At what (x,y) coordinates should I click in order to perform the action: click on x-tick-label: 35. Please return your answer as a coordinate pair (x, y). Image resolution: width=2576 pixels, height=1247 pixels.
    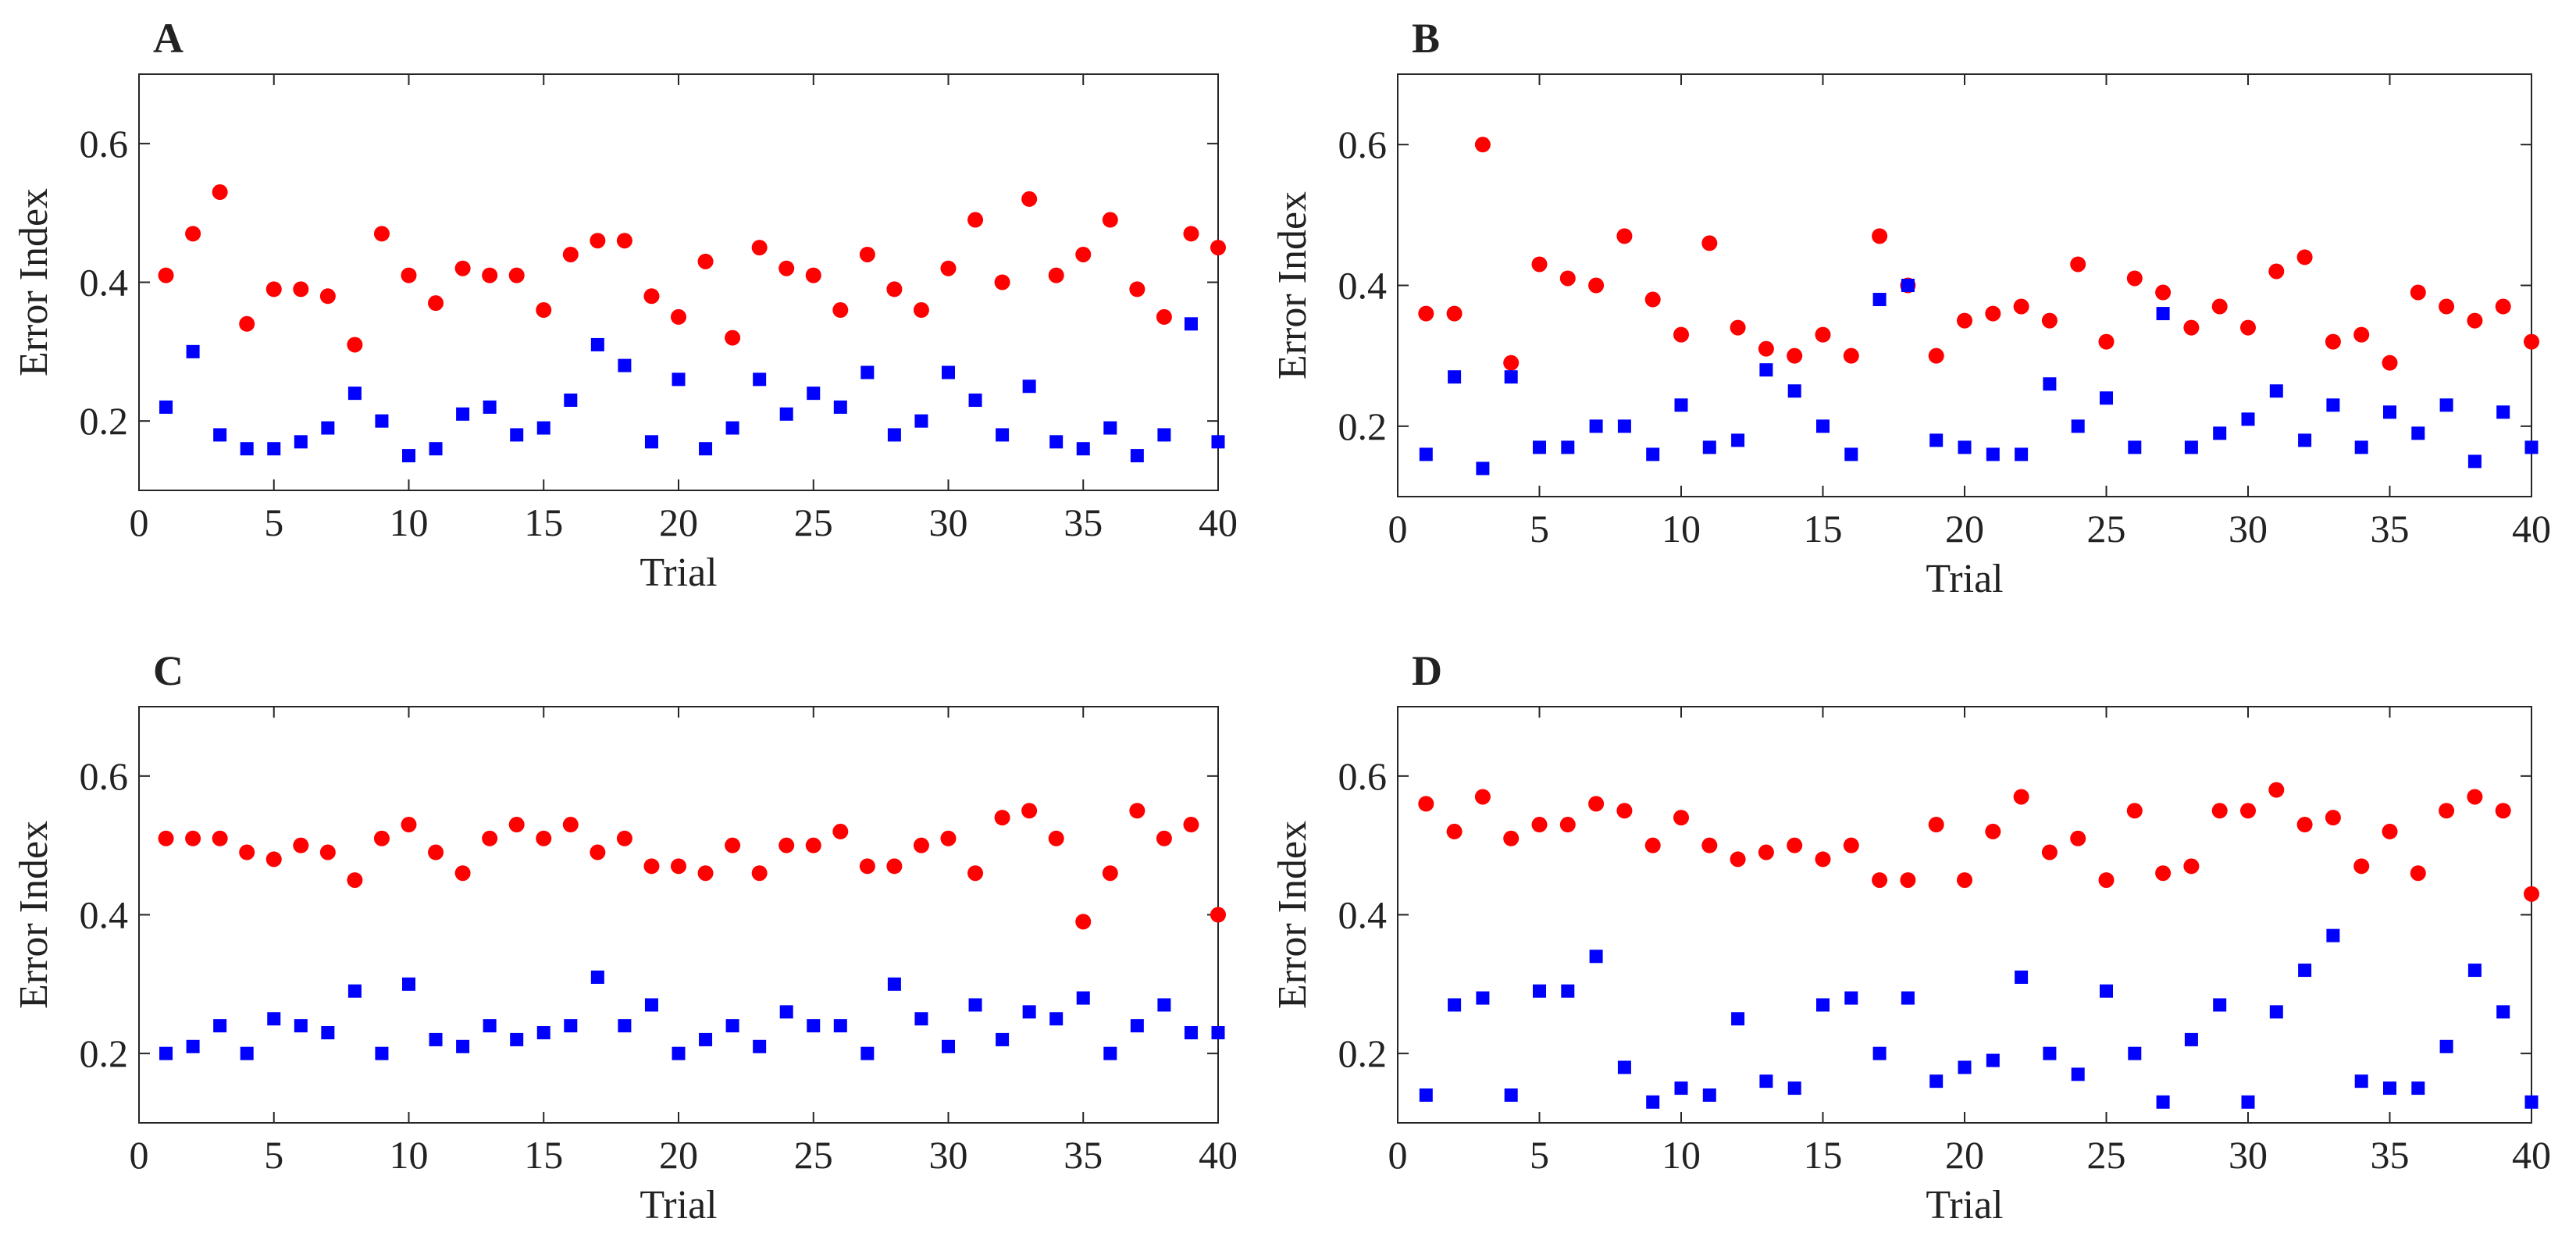
    Looking at the image, I should click on (1083, 522).